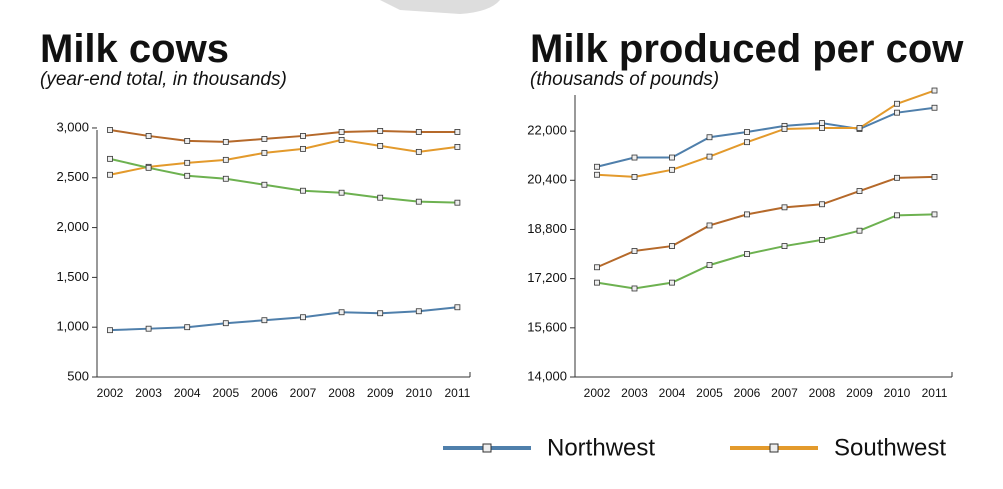 The height and width of the screenshot is (489, 1003). I want to click on x-tick-label: 2007, so click(784, 393).